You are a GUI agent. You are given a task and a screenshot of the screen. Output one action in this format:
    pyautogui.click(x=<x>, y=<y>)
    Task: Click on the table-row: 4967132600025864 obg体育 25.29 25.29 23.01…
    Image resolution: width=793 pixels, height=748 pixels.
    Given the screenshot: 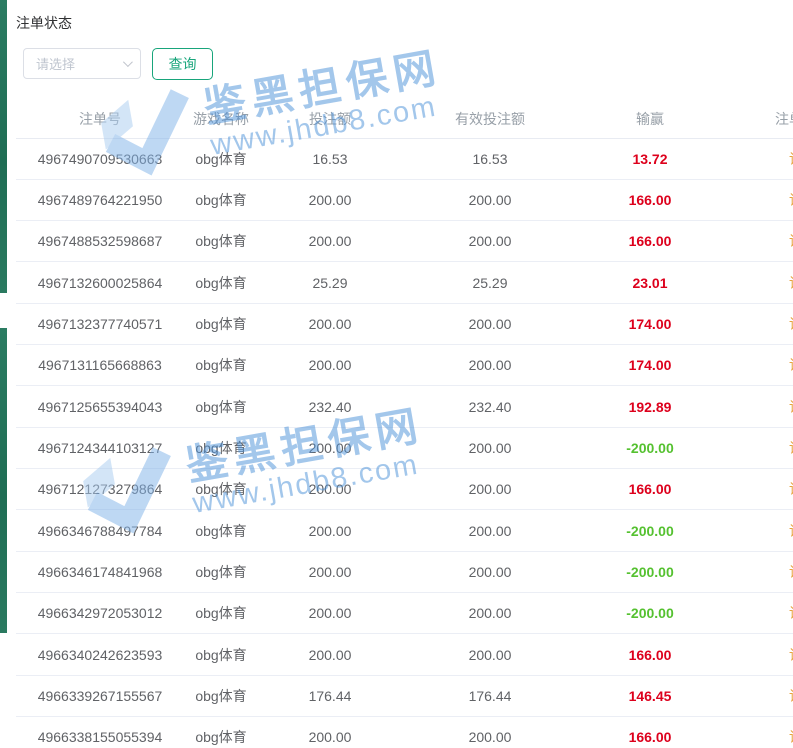 What is the action you would take?
    pyautogui.click(x=404, y=282)
    